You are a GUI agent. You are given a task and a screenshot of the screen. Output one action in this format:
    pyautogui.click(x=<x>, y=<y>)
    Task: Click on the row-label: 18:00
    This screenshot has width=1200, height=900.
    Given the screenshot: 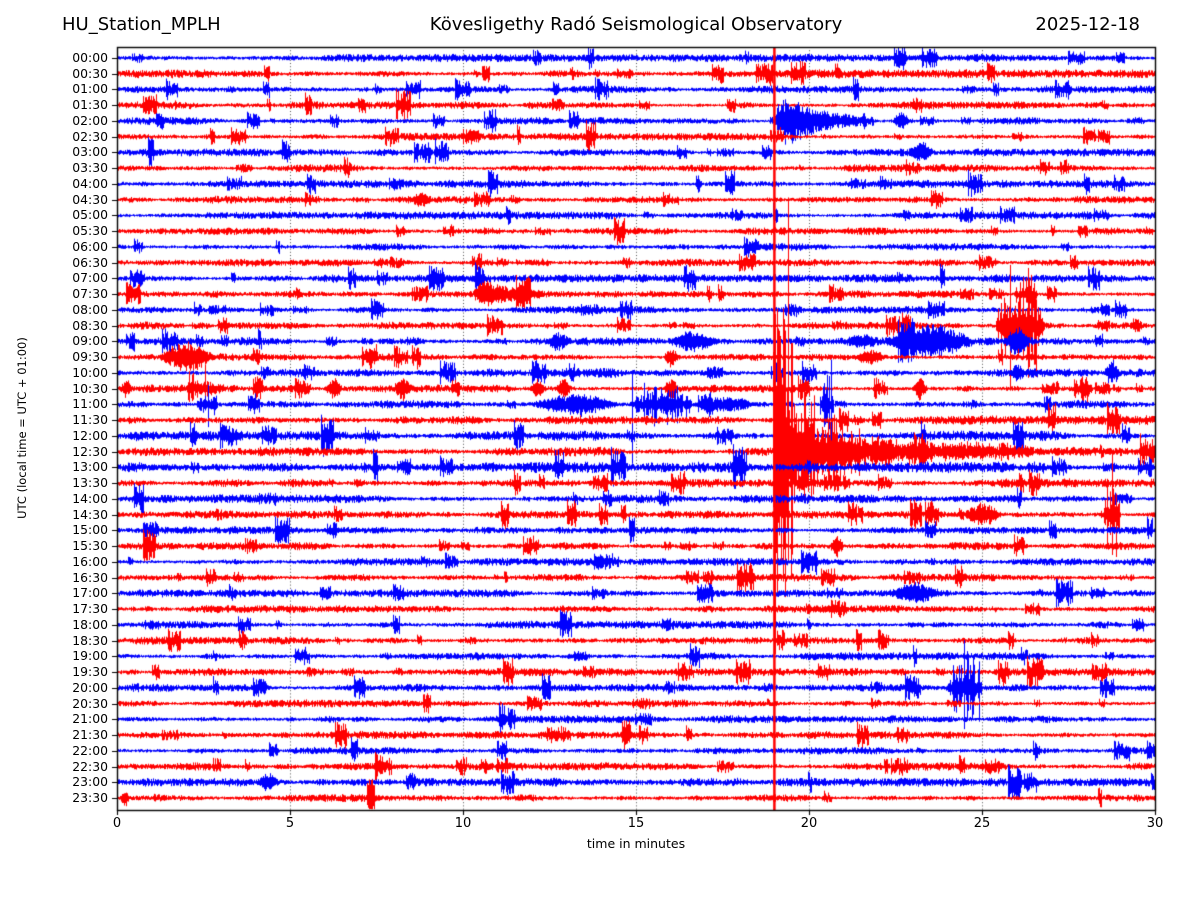 What is the action you would take?
    pyautogui.click(x=90, y=624)
    